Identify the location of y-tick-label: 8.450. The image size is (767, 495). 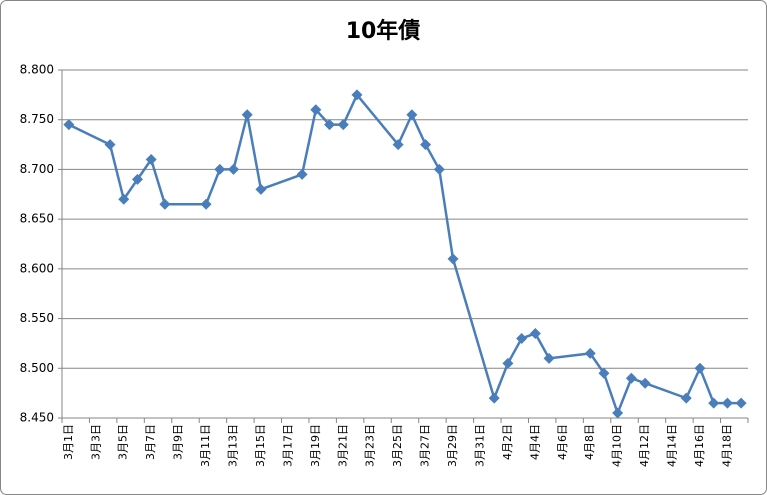
(37, 418).